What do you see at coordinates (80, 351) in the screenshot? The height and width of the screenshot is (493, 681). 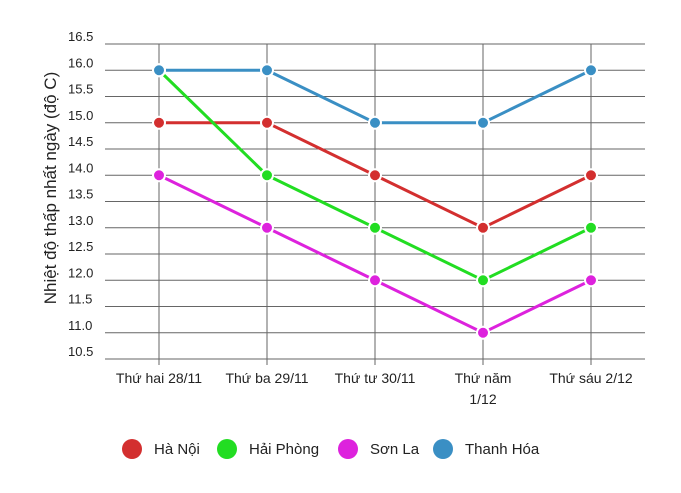 I see `y-tick-label: 10.5` at bounding box center [80, 351].